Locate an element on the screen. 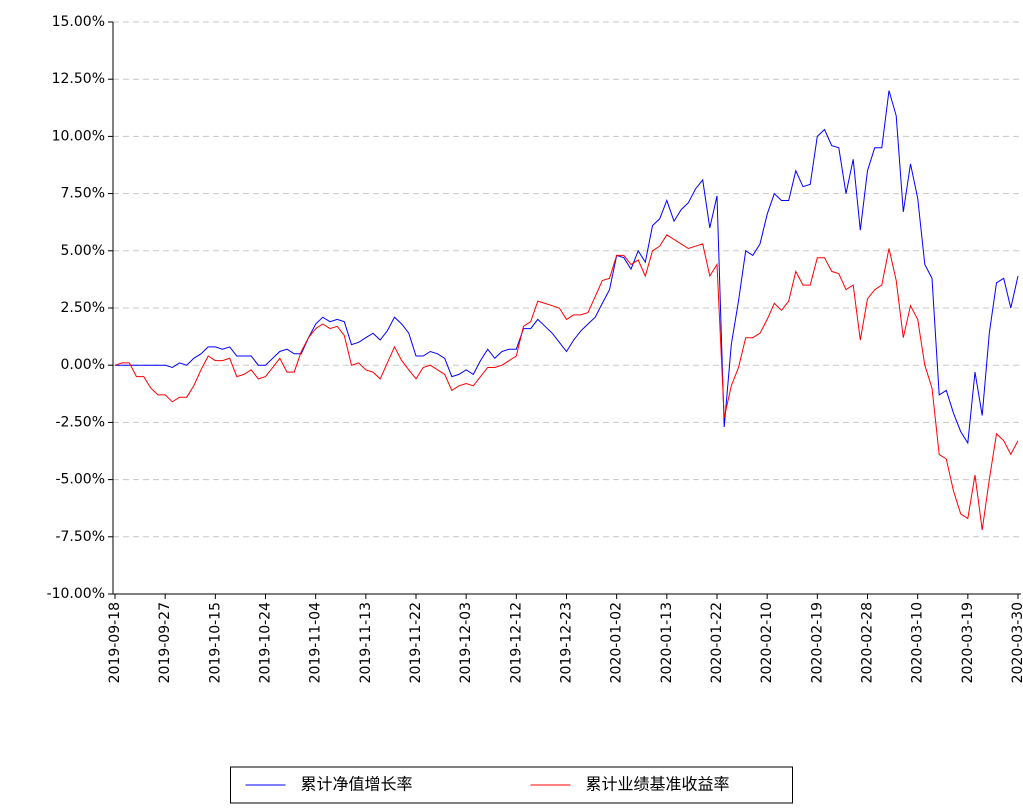 Image resolution: width=1023 pixels, height=811 pixels. legend-label: 累计业绩基准收益率 is located at coordinates (658, 784).